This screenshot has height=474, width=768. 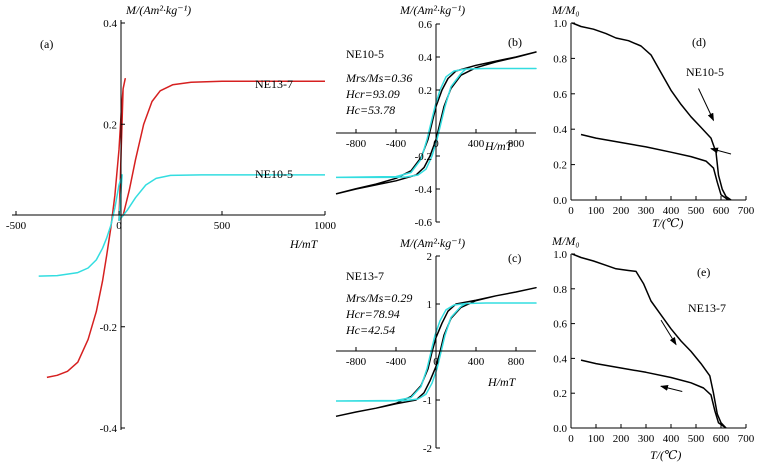 What do you see at coordinates (476, 144) in the screenshot?
I see `panel-b-xtick-label-3: 400` at bounding box center [476, 144].